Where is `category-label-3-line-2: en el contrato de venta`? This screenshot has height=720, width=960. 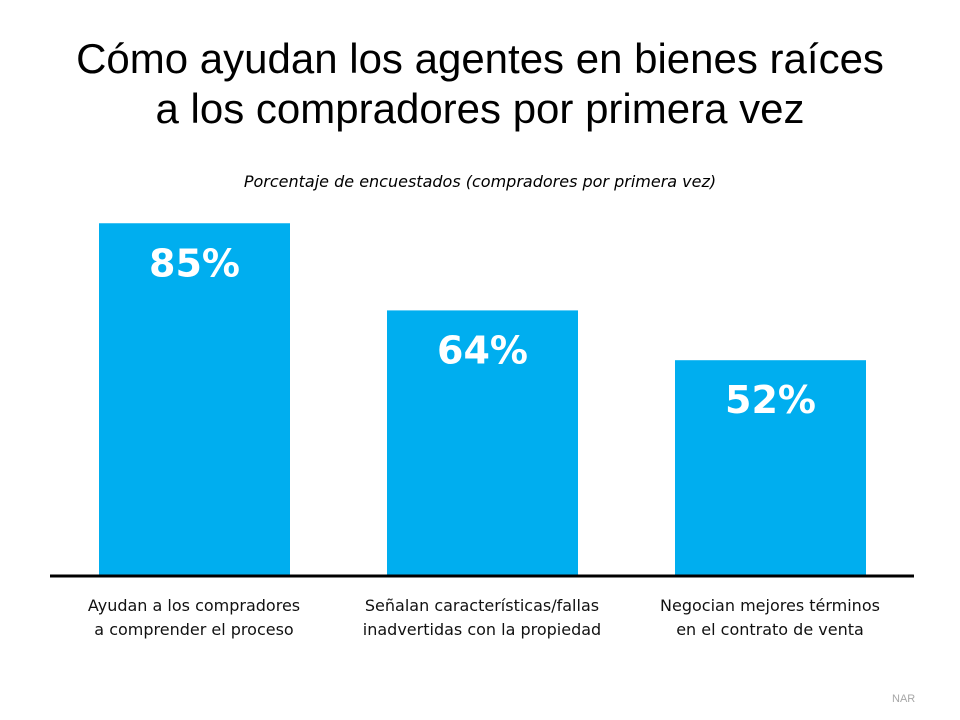 category-label-3-line-2: en el contrato de venta is located at coordinates (770, 629).